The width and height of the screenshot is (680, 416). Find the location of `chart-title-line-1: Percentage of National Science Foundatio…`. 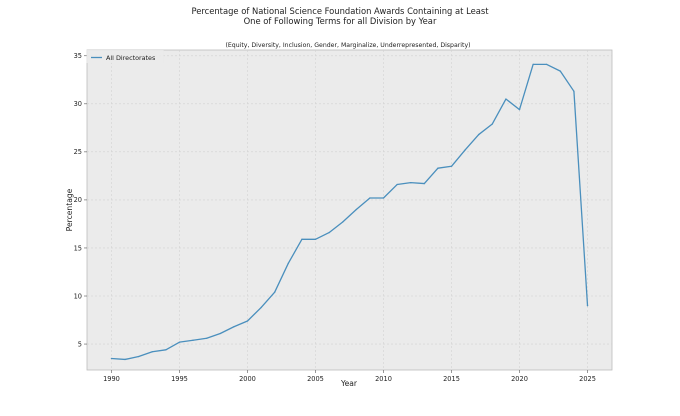

chart-title-line-1: Percentage of National Science Foundatio… is located at coordinates (340, 11).